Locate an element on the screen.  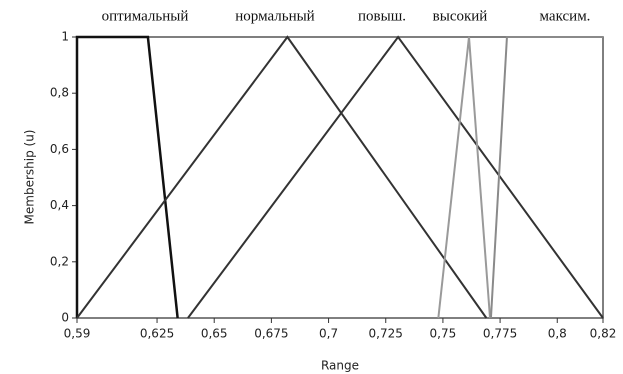
legend-label: повыш. is located at coordinates (382, 16).